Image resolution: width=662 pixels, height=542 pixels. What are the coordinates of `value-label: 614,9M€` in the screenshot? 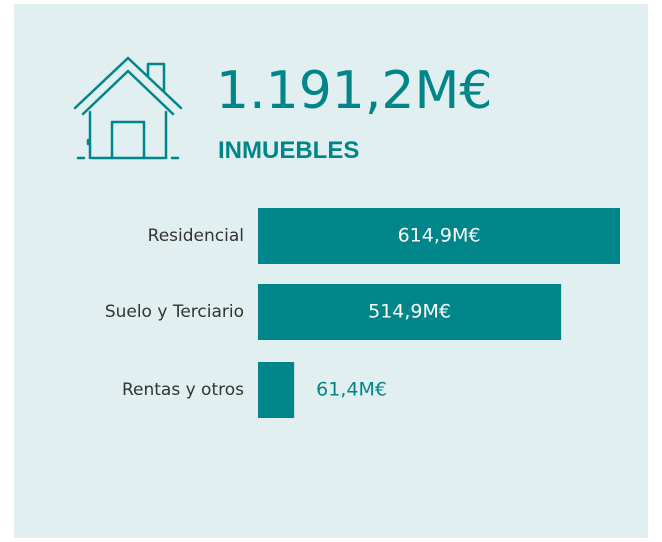 It's located at (439, 236).